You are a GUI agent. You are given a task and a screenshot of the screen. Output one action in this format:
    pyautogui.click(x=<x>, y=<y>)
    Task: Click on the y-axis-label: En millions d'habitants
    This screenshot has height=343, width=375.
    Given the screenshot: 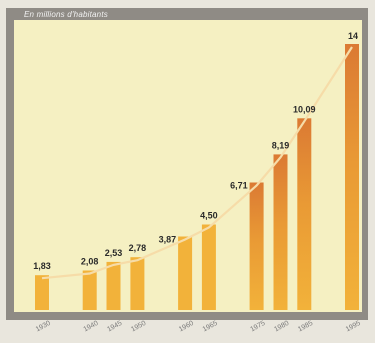 What is the action you would take?
    pyautogui.click(x=66, y=14)
    